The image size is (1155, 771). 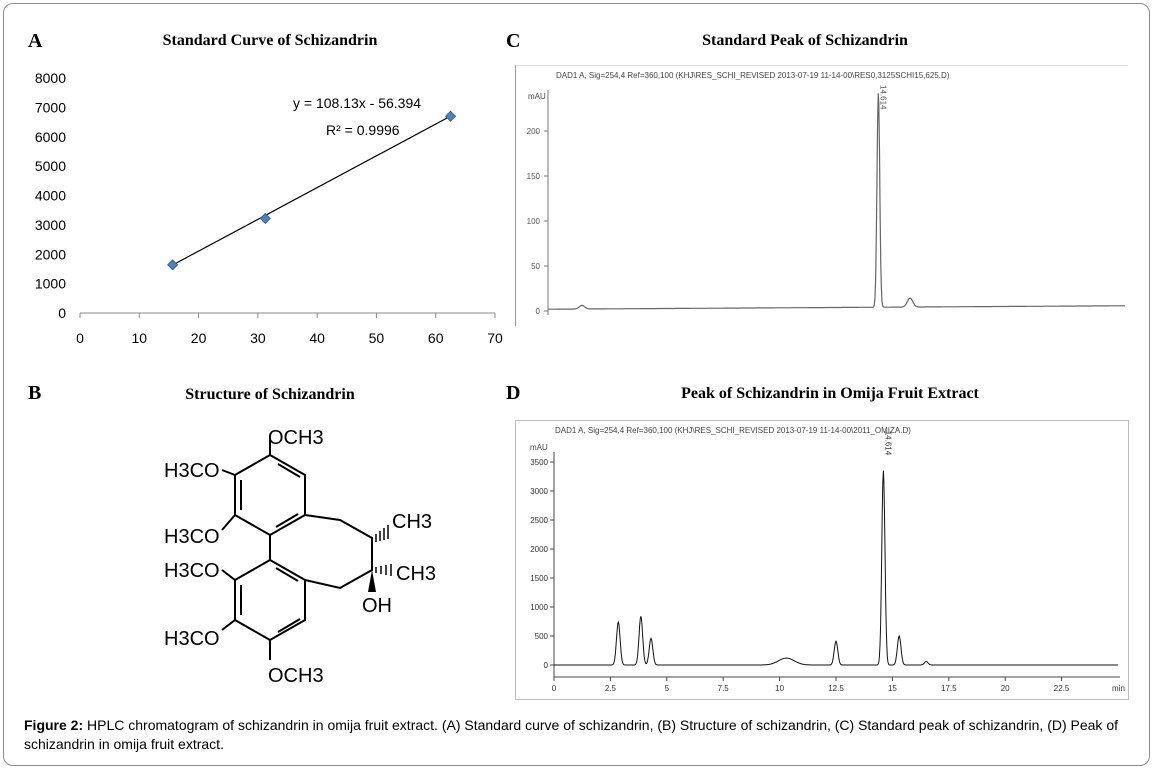 What do you see at coordinates (199, 338) in the screenshot?
I see `x-tick-label: 20` at bounding box center [199, 338].